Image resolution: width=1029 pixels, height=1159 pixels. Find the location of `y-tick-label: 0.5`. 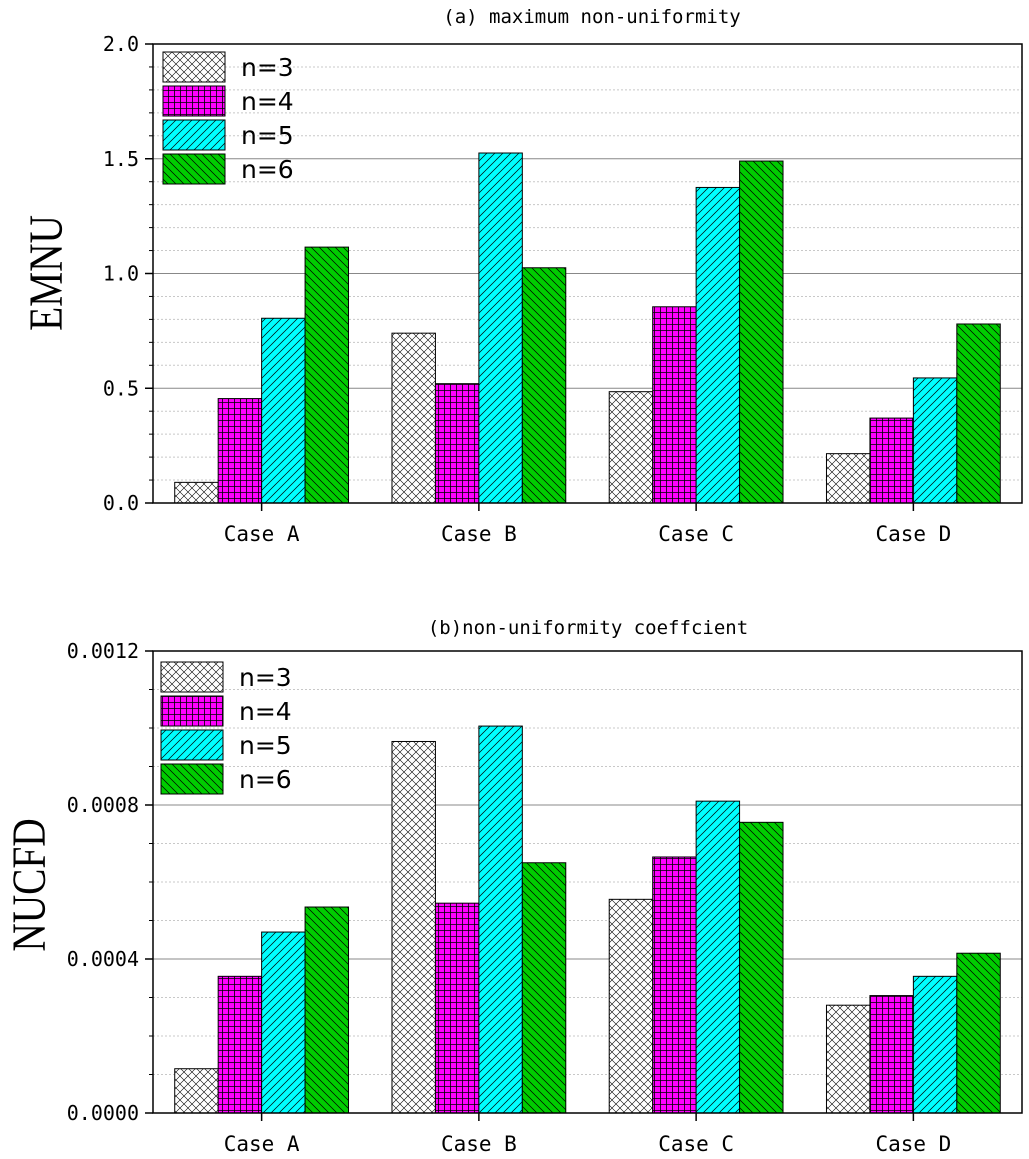

y-tick-label: 0.5 is located at coordinates (121, 388).